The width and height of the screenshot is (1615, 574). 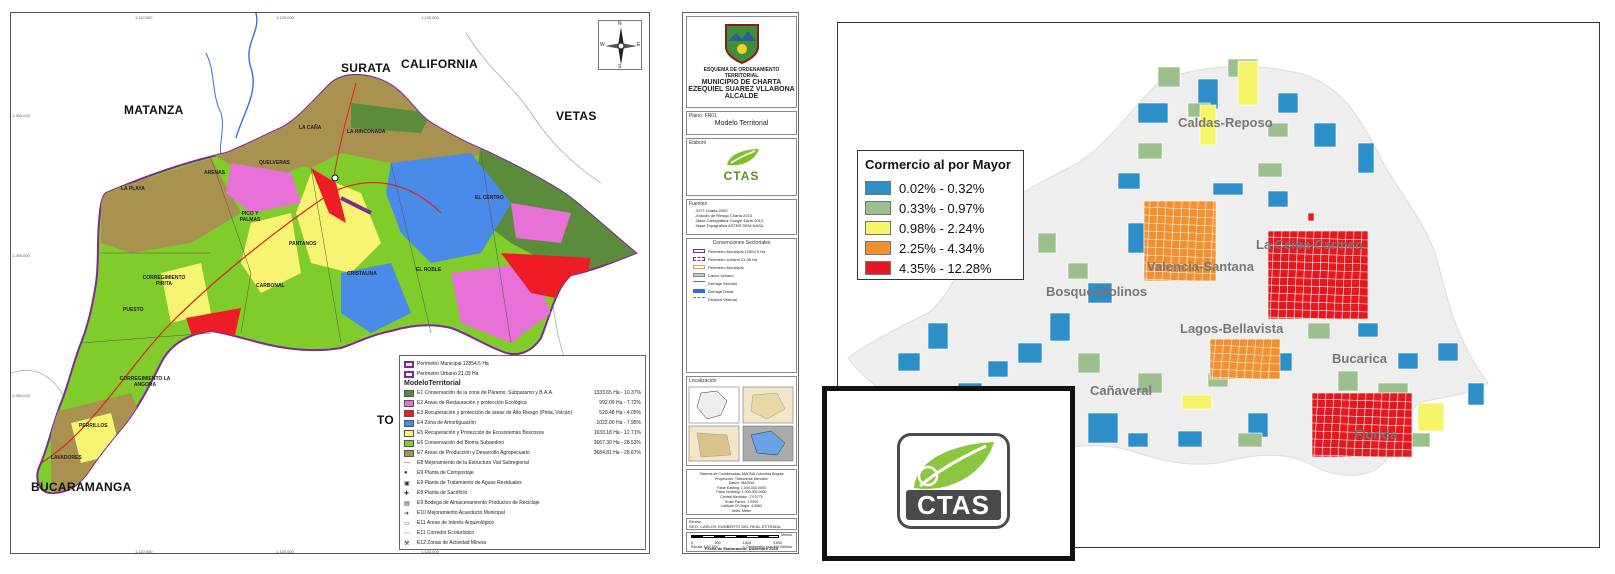 I want to click on conv-item: Drenaje Sencillo, so click(x=744, y=283).